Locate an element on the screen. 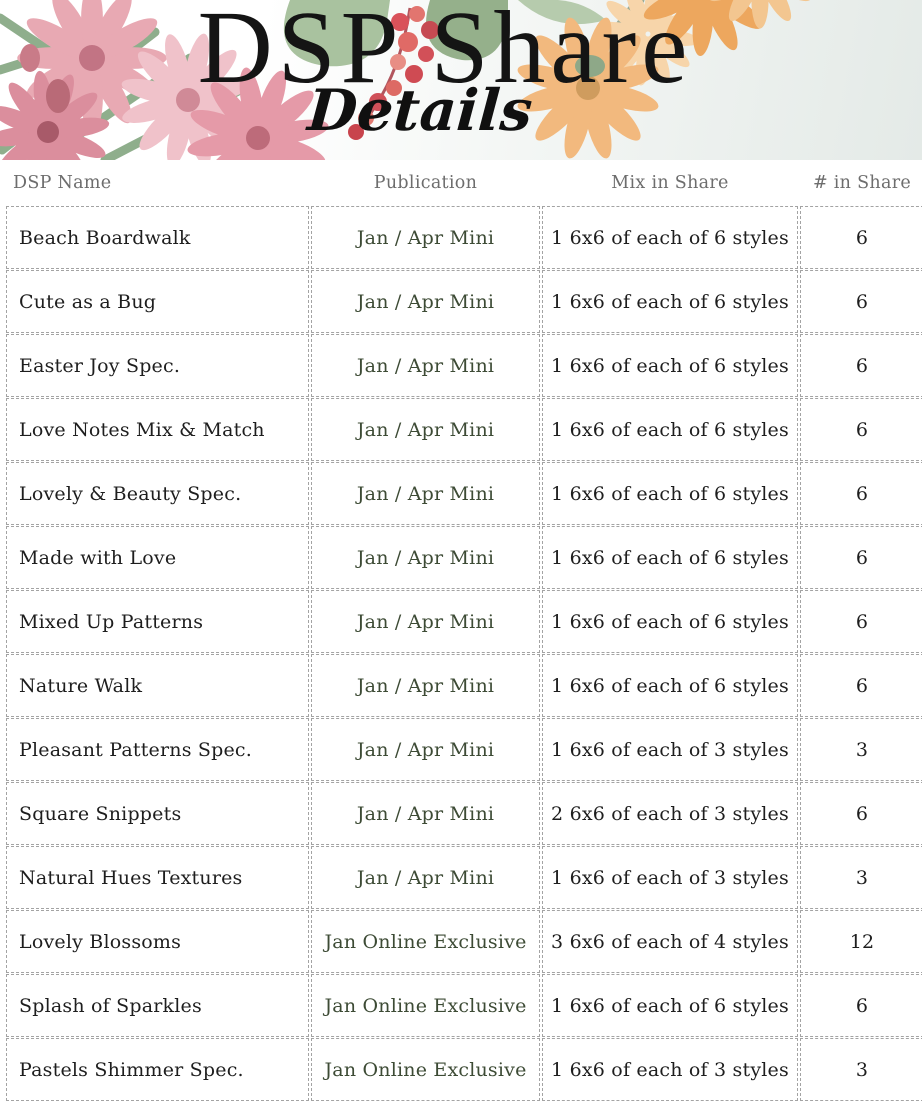  dsp-name-cell: Nature Walk is located at coordinates (157, 685).